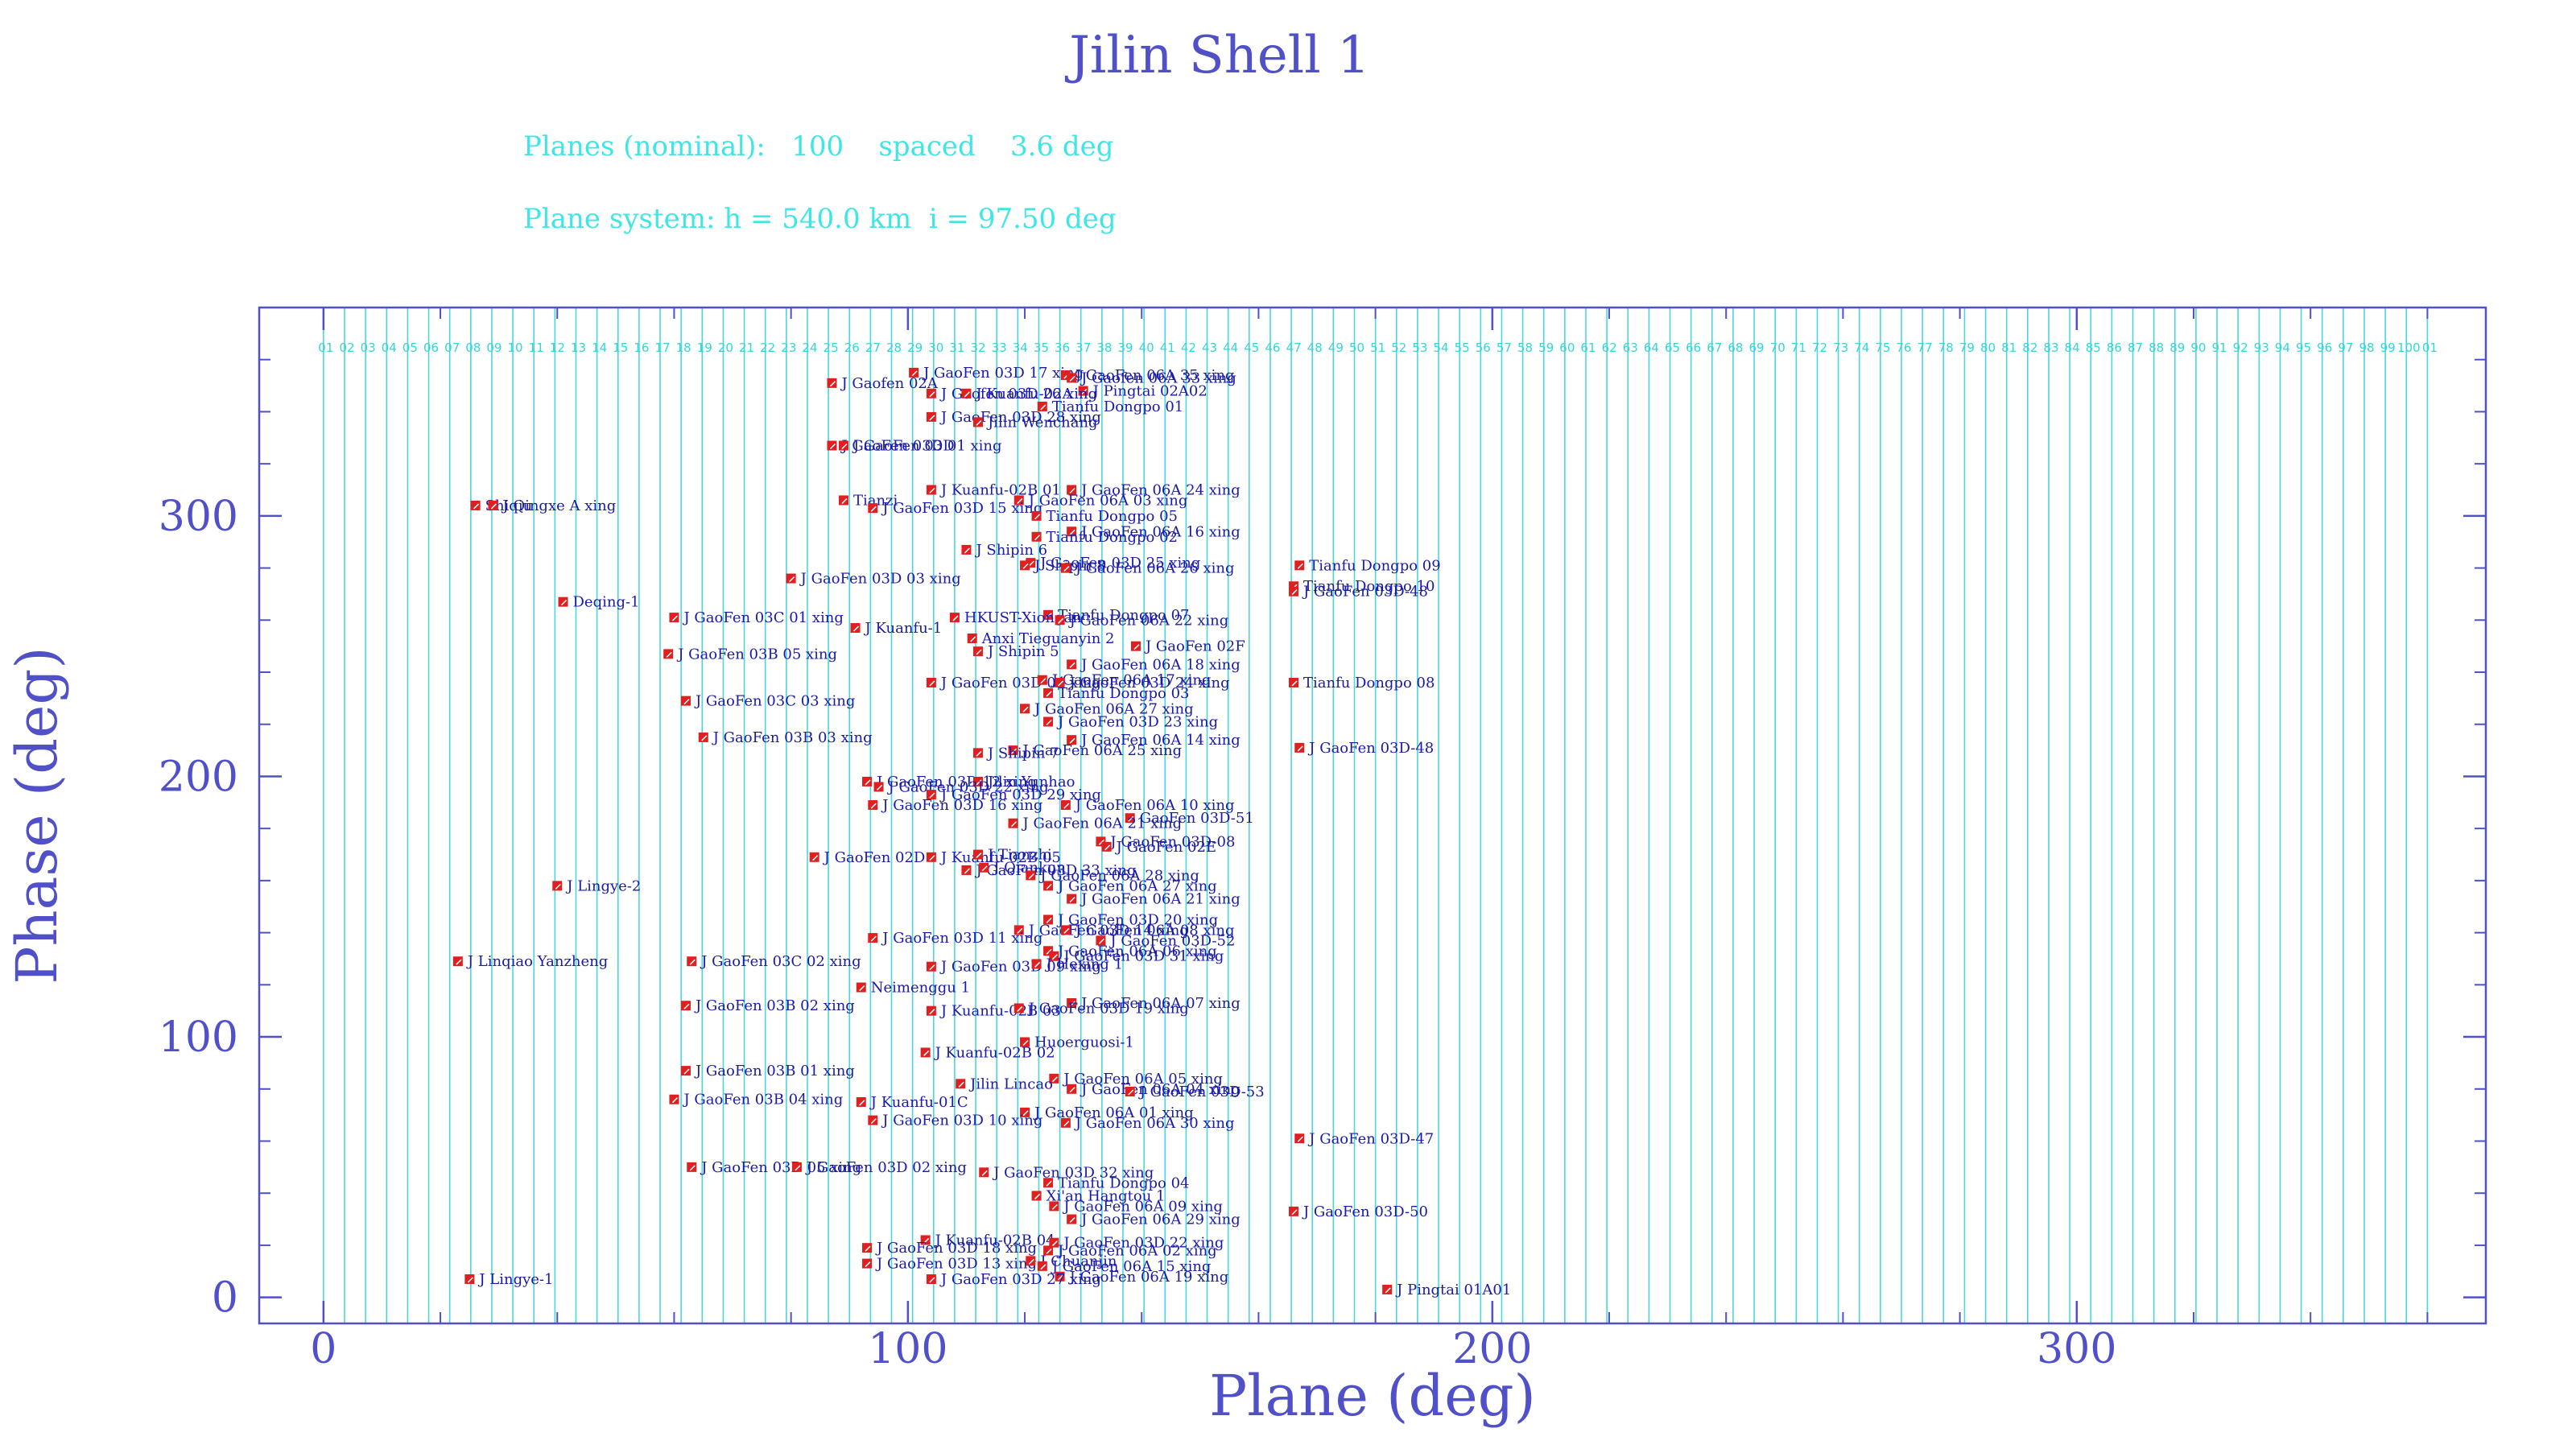  What do you see at coordinates (2303, 348) in the screenshot?
I see `plane-number-label: 95` at bounding box center [2303, 348].